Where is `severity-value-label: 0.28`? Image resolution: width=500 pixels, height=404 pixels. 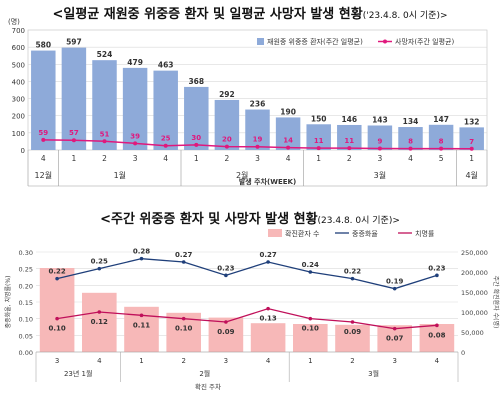 severity-value-label: 0.28 is located at coordinates (141, 252).